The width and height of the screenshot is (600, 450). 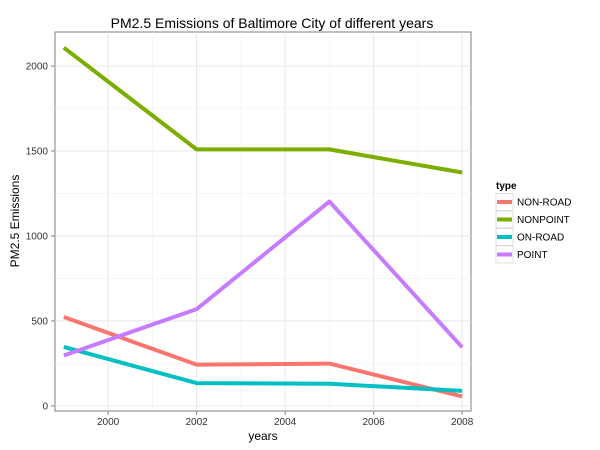 I want to click on x-tick-label: 2008, so click(x=462, y=422).